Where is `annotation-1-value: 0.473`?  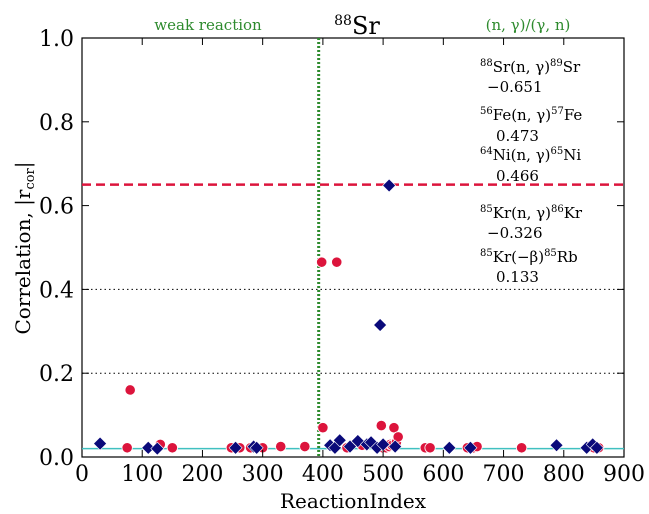 annotation-1-value: 0.473 is located at coordinates (517, 136).